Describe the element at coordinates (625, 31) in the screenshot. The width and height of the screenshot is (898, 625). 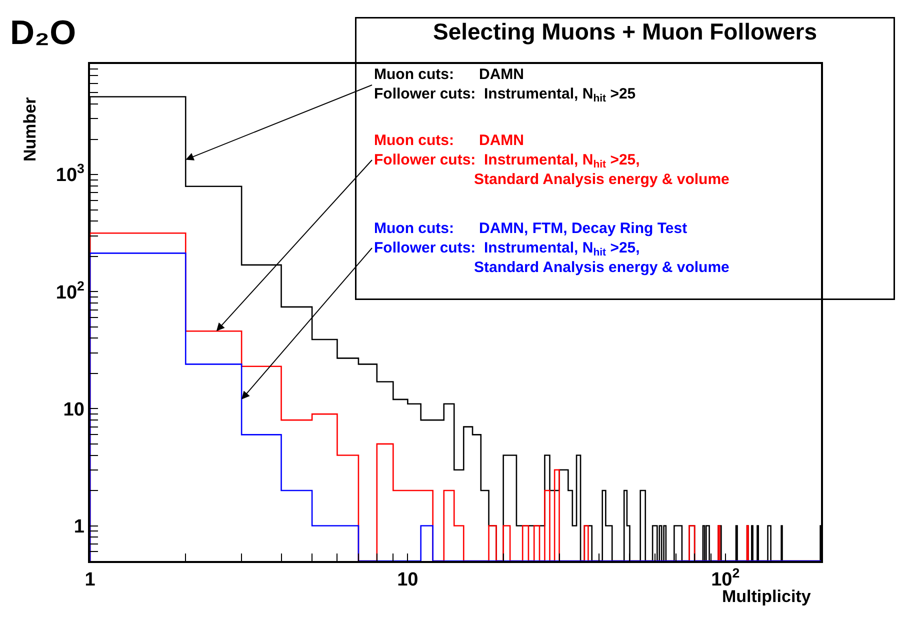
I see `legend-title: Selecting Muons + Muon Followers` at that location.